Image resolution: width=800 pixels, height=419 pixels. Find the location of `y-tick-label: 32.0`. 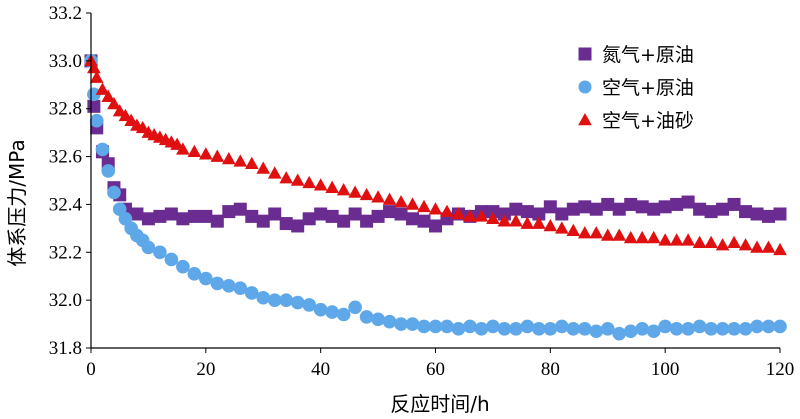

y-tick-label: 32.0 is located at coordinates (65, 300).